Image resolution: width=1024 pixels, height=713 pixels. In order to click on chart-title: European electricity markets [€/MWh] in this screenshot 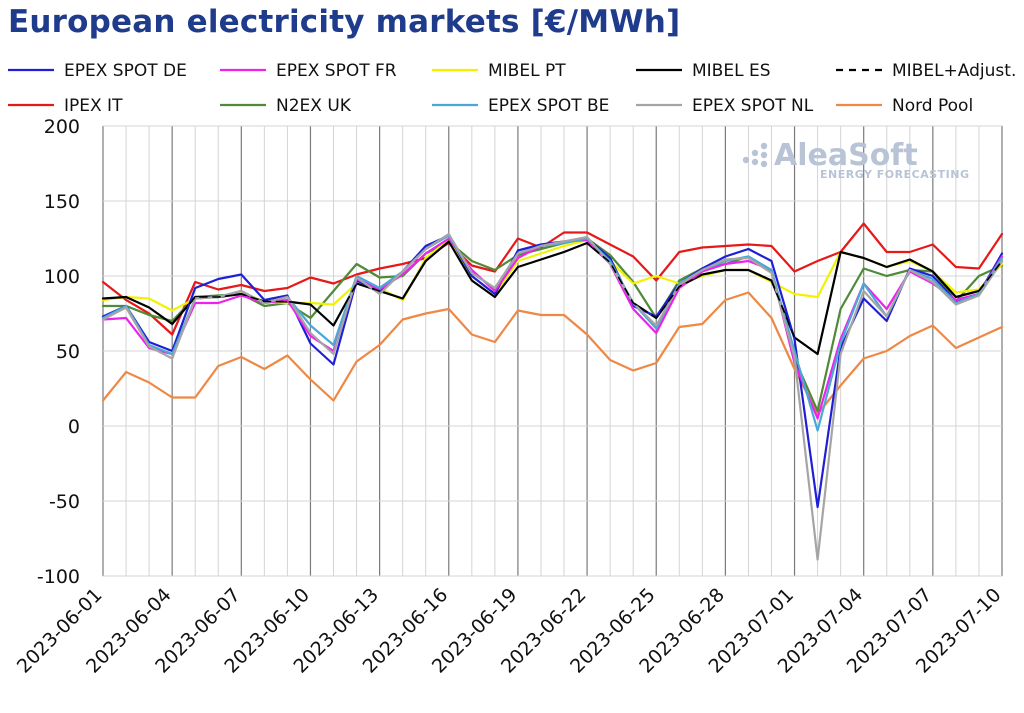, I will do `click(344, 22)`.